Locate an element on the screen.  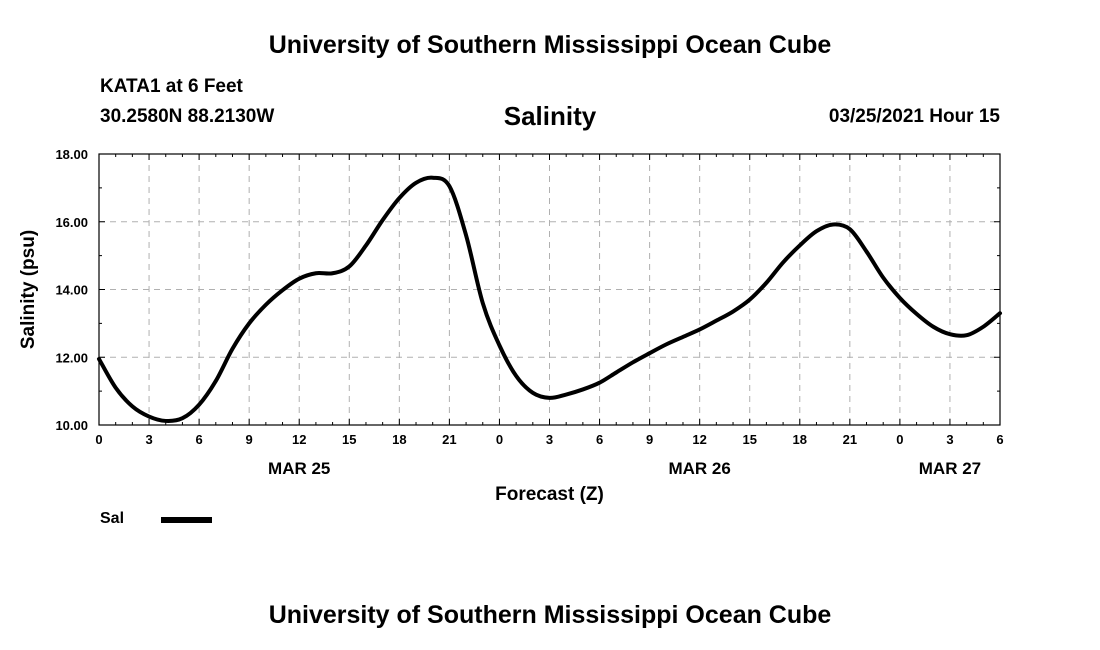
chart-title: Salinity is located at coordinates (550, 116).